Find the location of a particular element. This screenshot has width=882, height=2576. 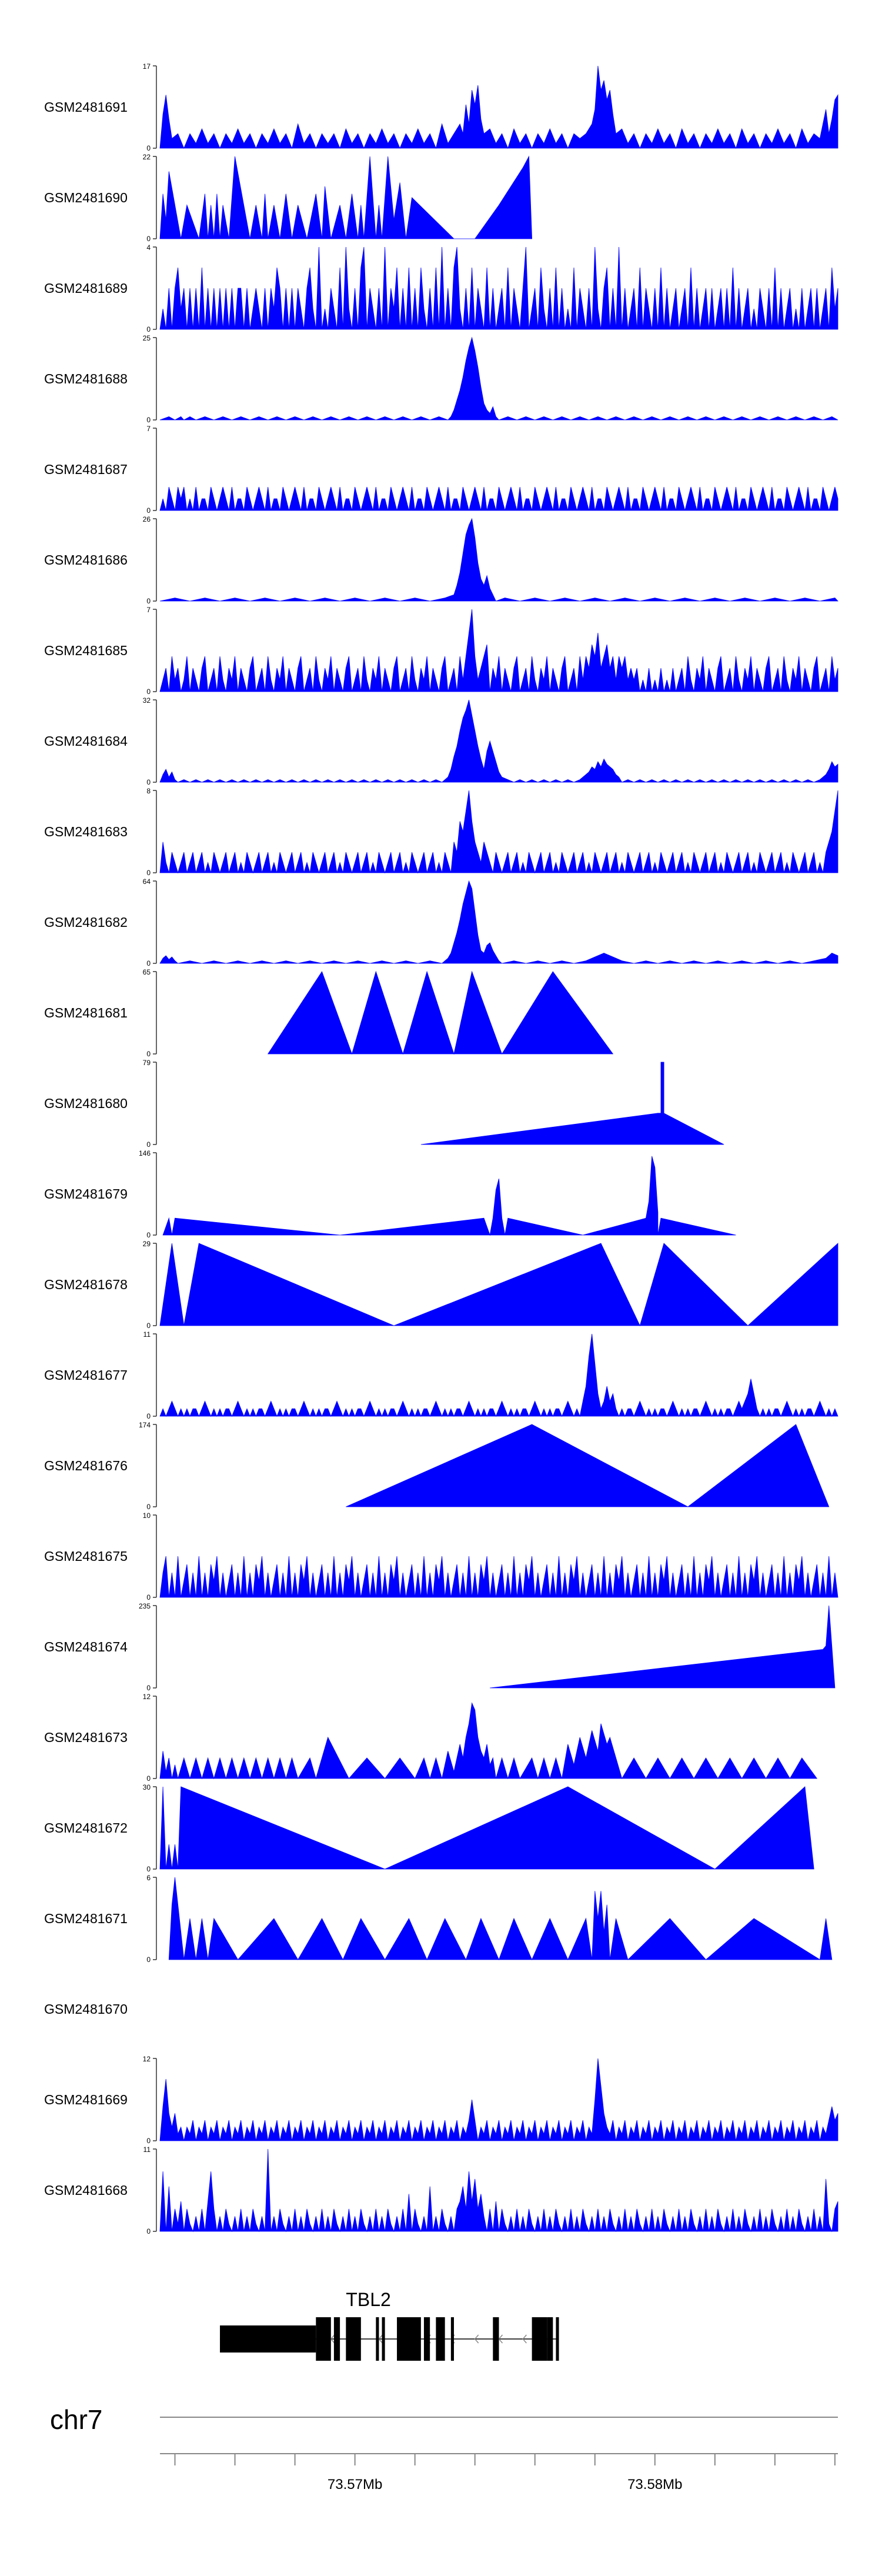

y-max-label: 8 is located at coordinates (148, 791).